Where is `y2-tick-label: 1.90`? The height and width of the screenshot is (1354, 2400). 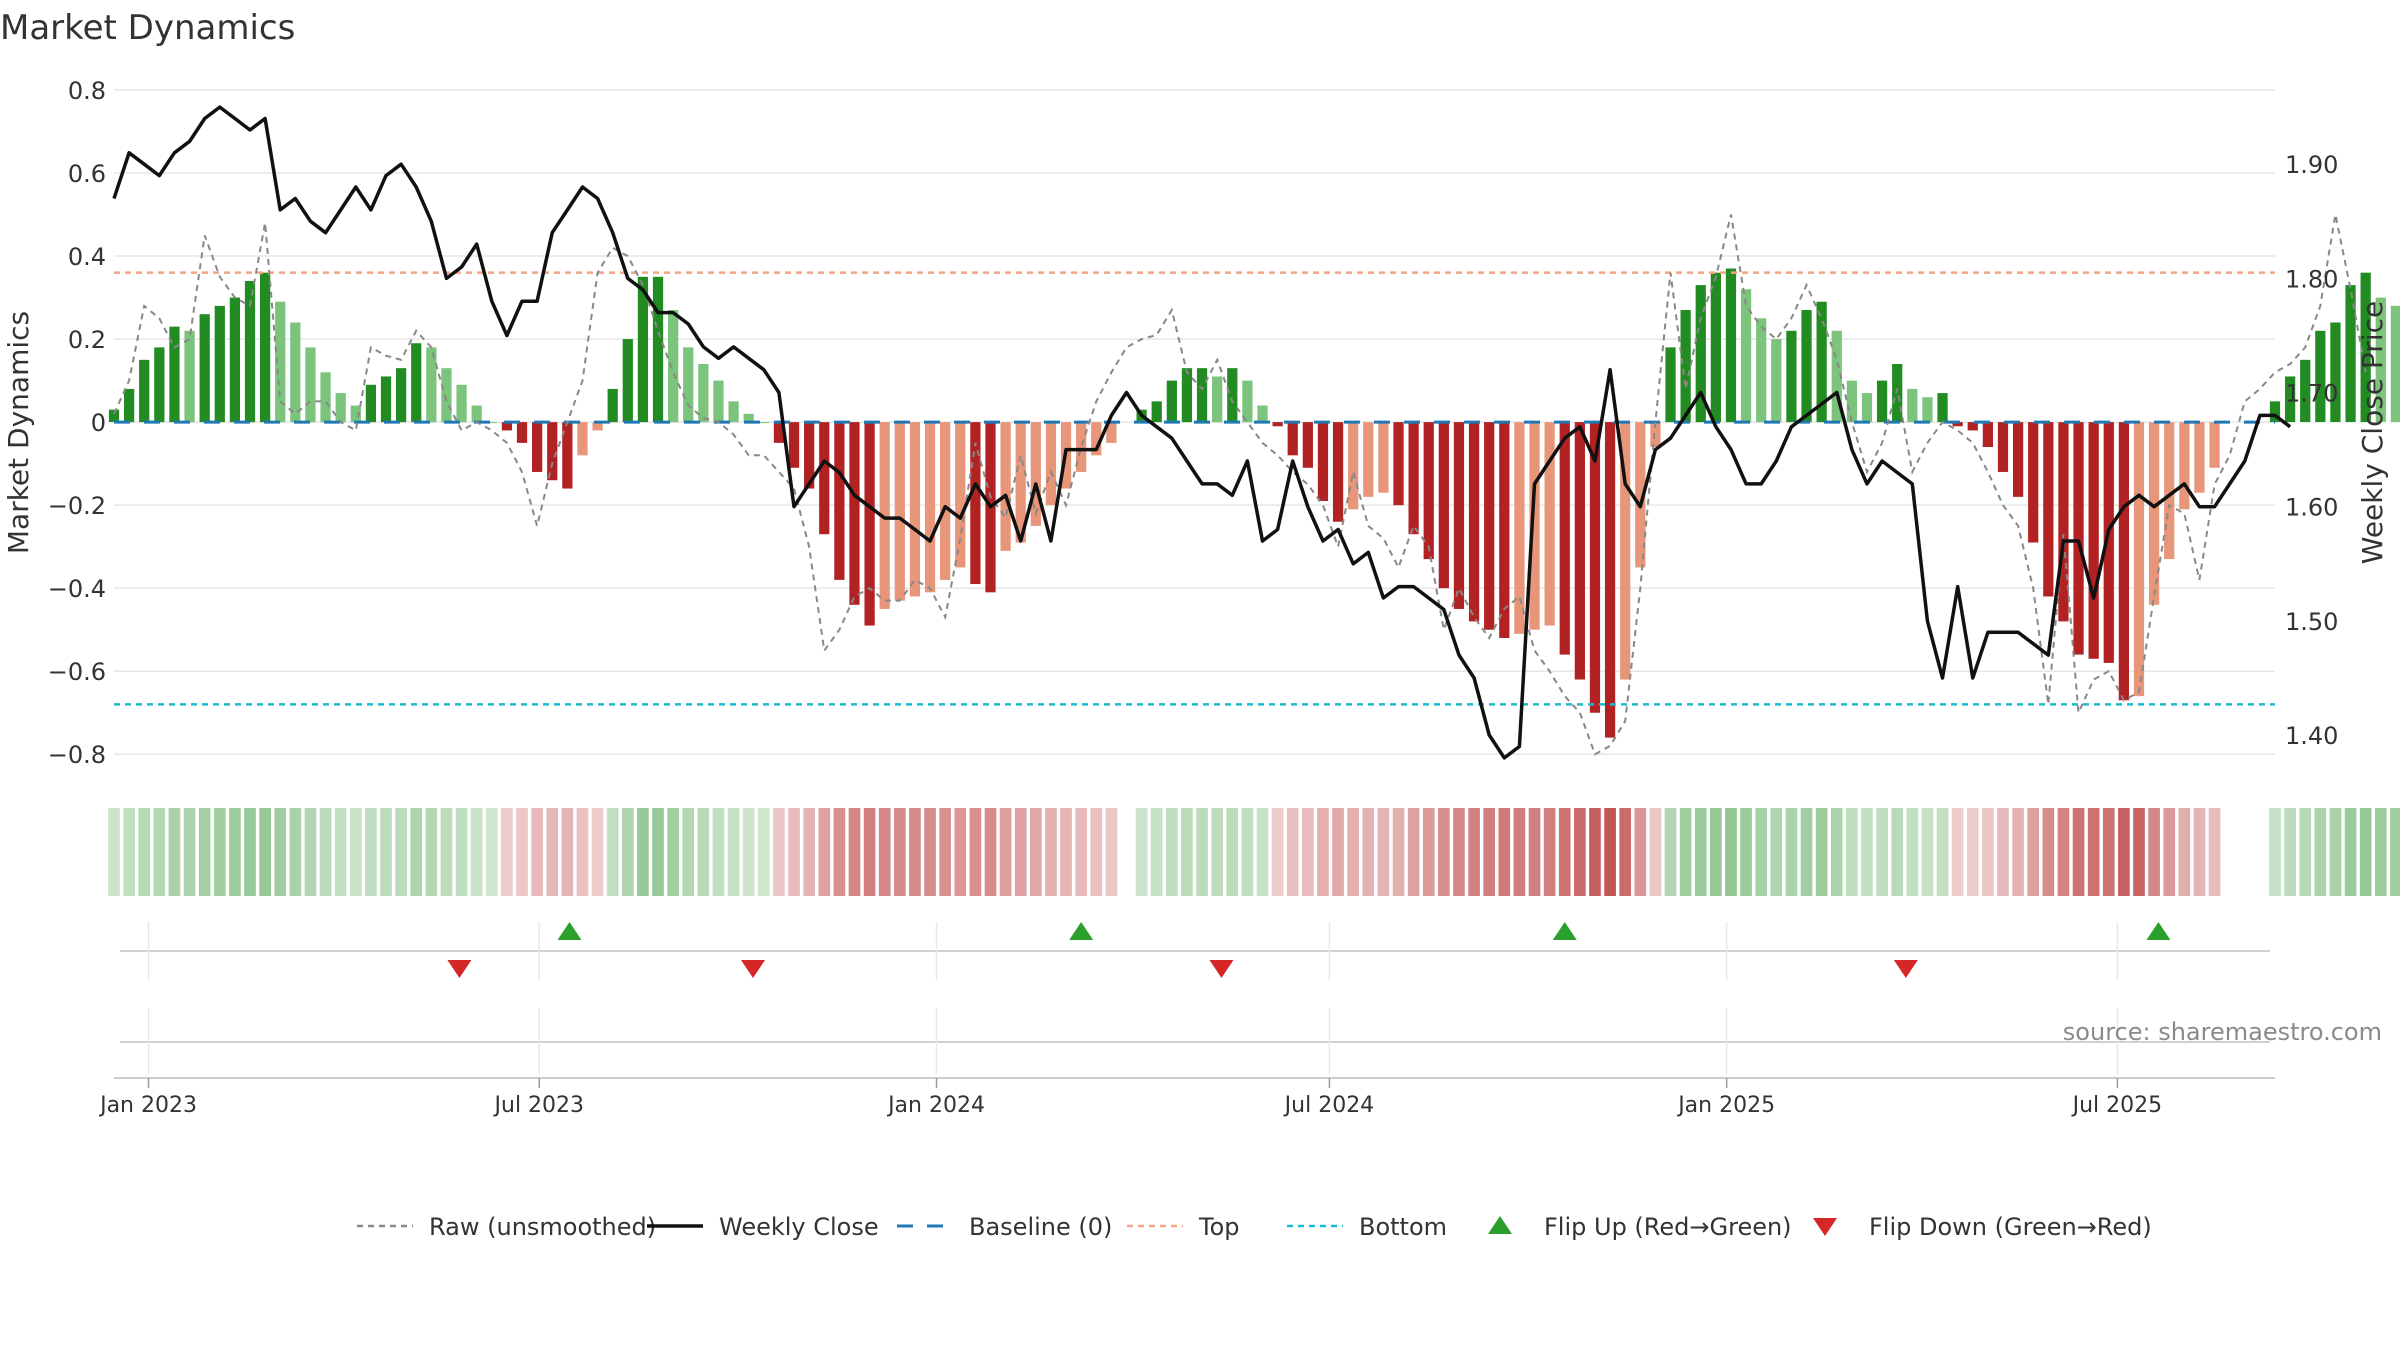
y2-tick-label: 1.90 is located at coordinates (2311, 165).